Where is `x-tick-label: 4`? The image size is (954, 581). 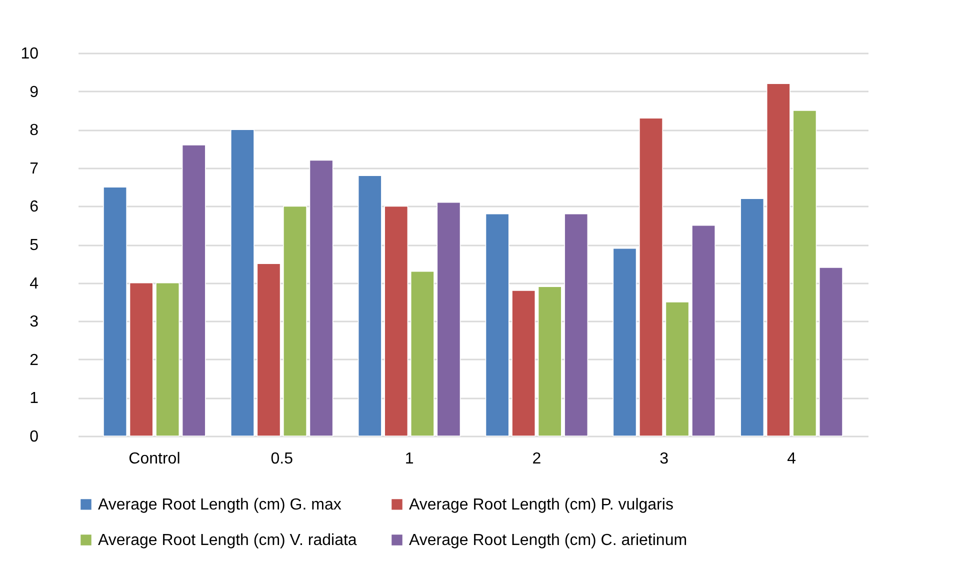 x-tick-label: 4 is located at coordinates (791, 459).